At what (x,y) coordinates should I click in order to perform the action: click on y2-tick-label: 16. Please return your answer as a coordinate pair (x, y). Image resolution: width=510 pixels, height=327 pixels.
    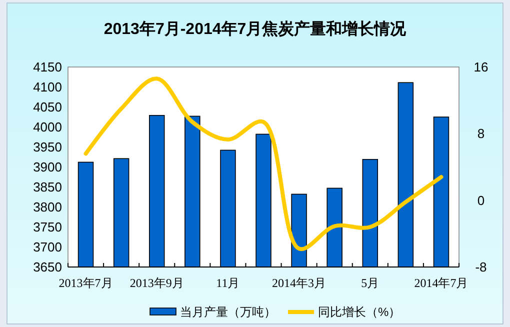
    Looking at the image, I should click on (481, 67).